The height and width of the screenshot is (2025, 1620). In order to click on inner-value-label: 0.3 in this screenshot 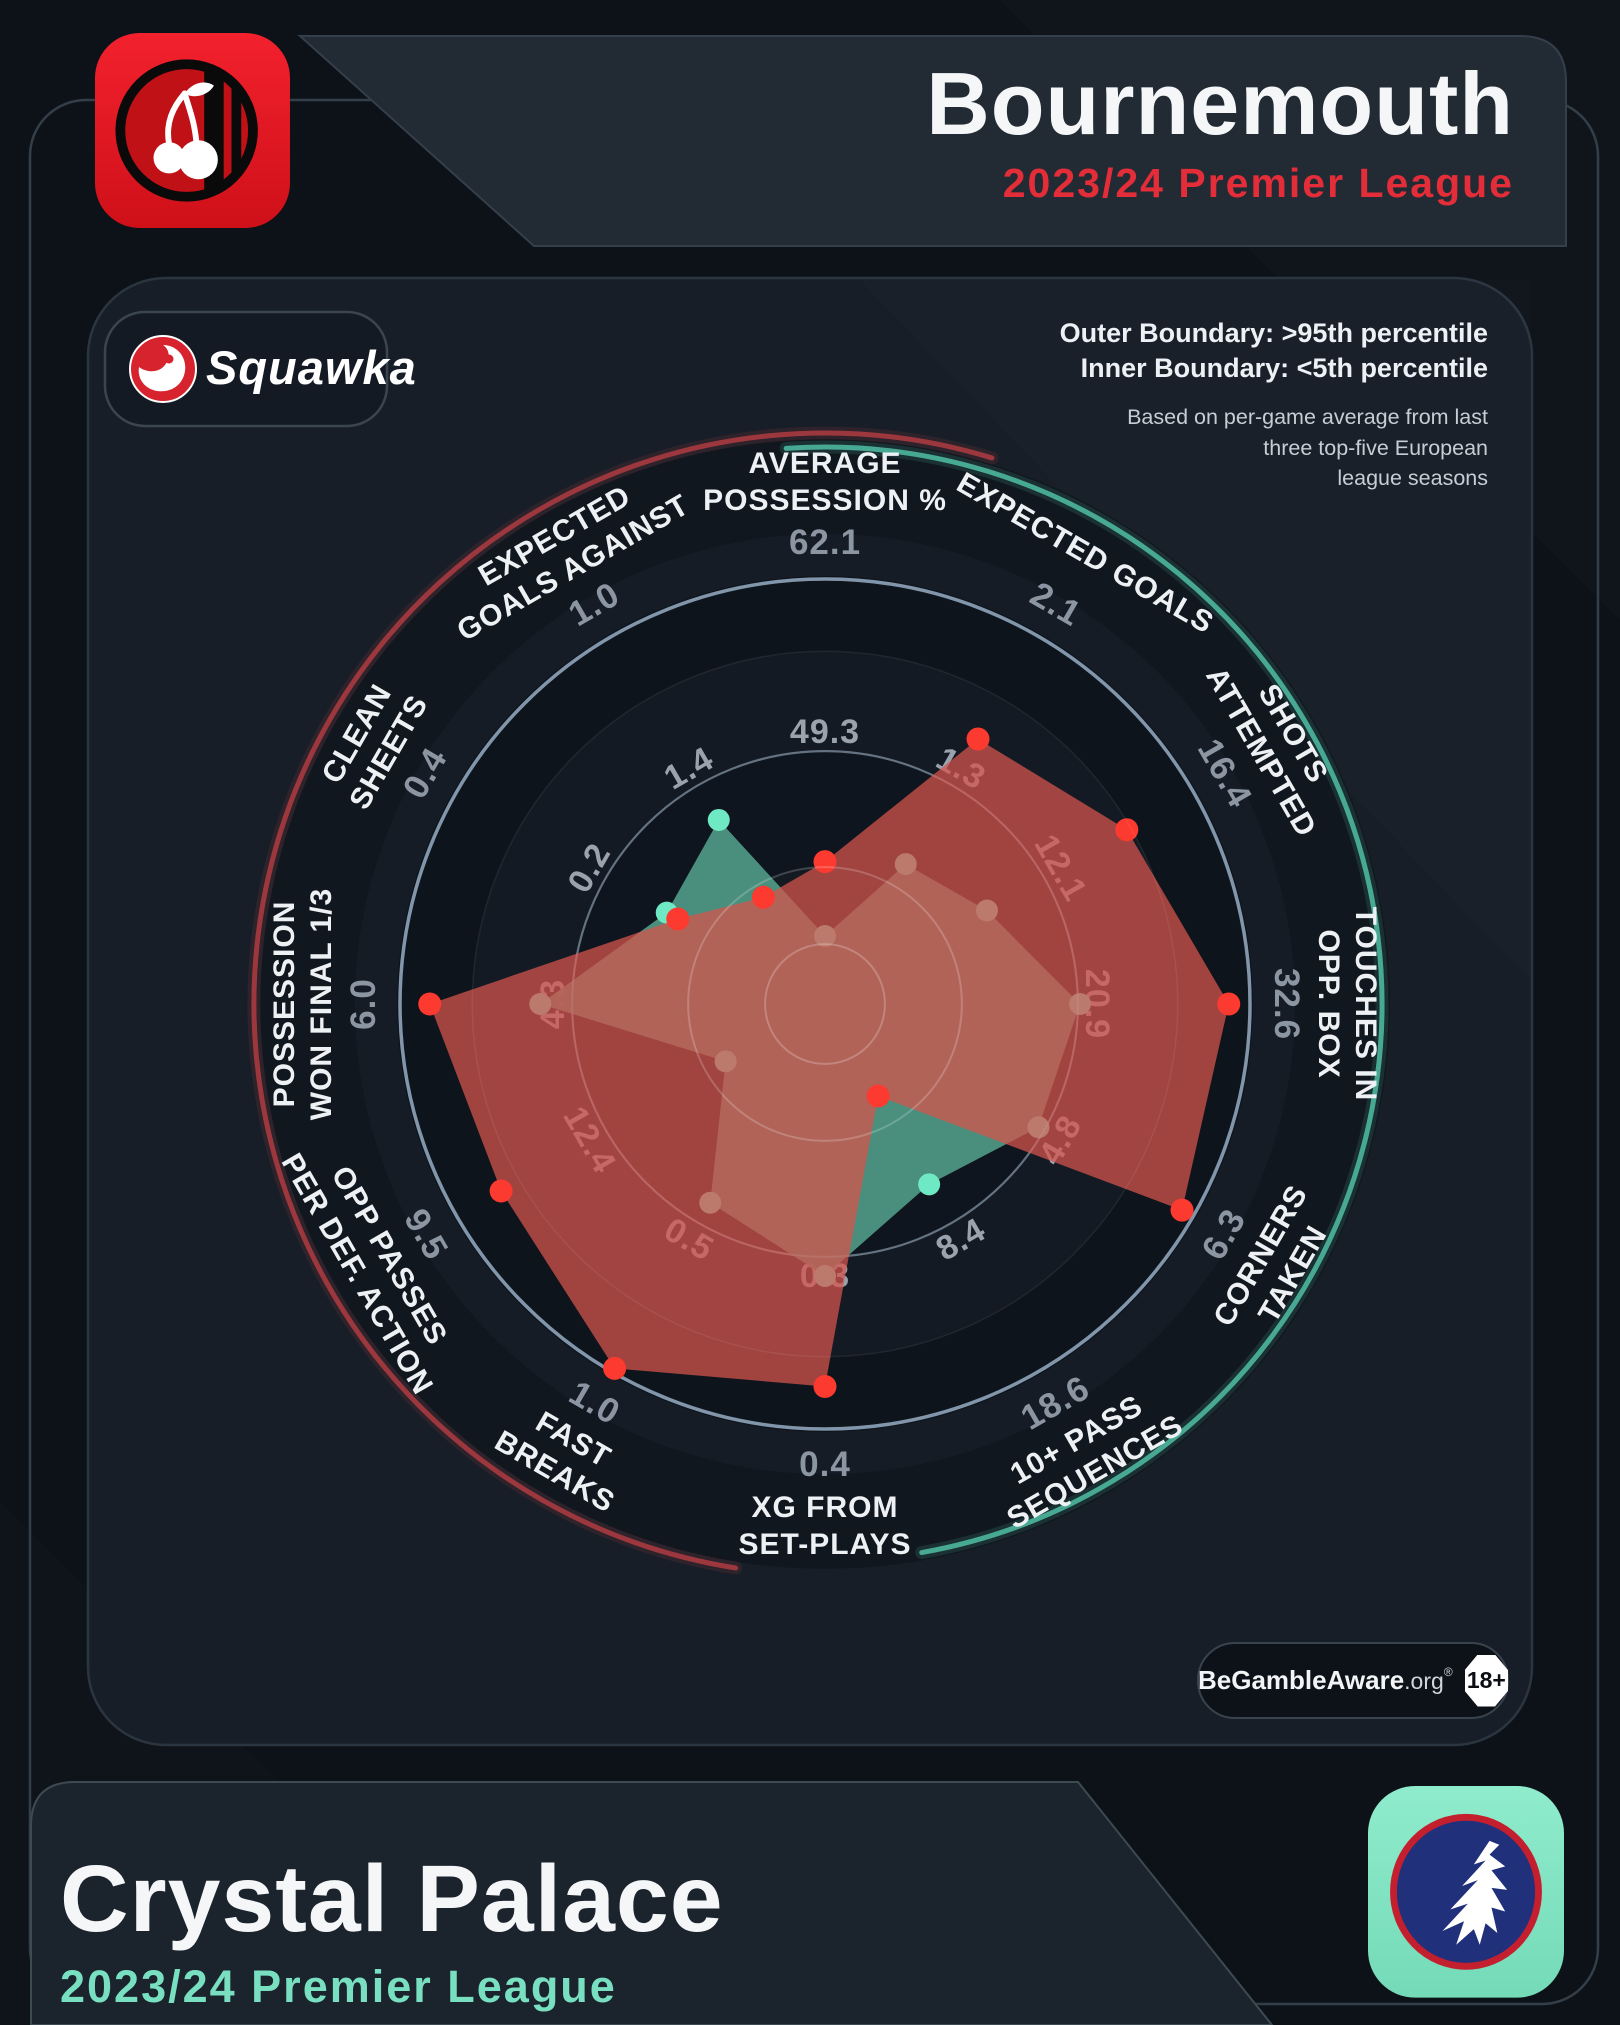, I will do `click(825, 1276)`.